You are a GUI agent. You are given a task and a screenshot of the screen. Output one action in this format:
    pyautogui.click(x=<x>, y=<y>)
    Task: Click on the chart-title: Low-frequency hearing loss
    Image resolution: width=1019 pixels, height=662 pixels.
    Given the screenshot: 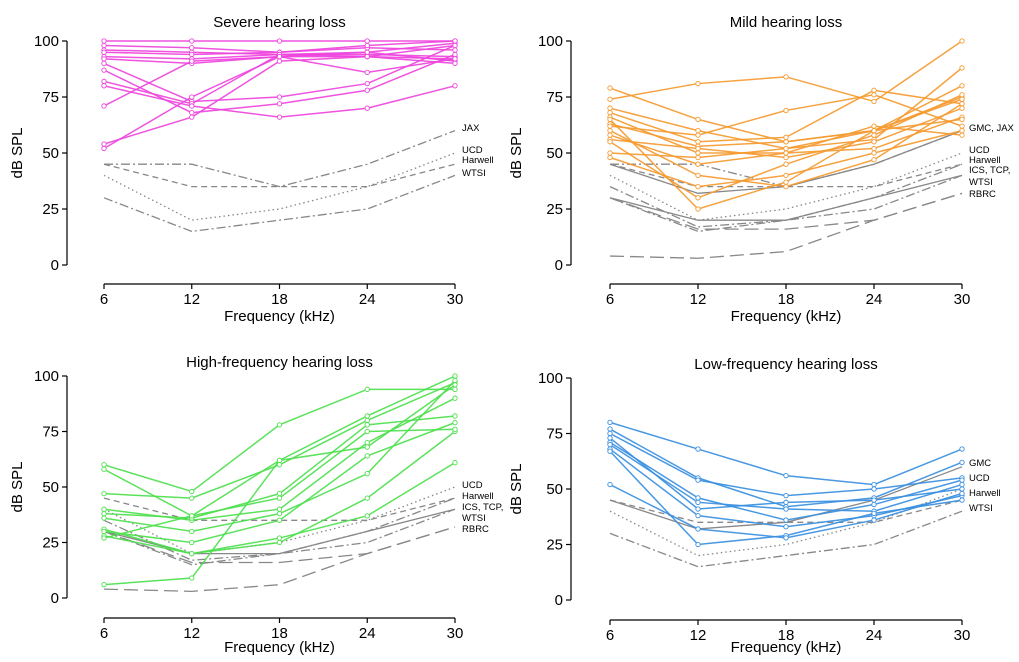 What is the action you would take?
    pyautogui.click(x=785, y=364)
    